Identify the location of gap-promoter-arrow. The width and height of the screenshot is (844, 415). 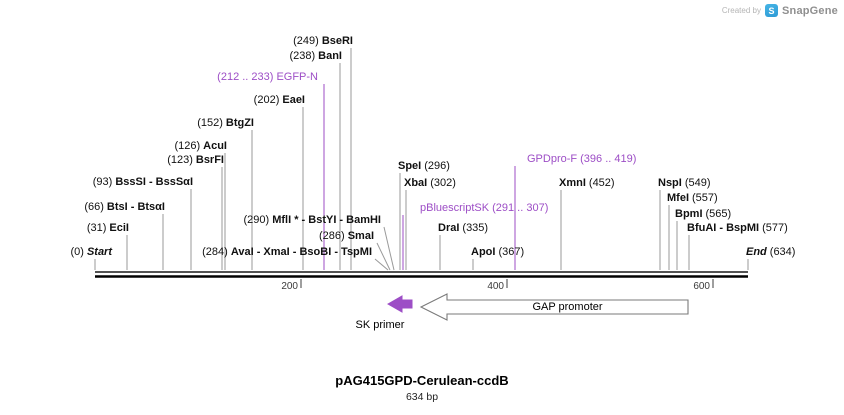
(554, 307).